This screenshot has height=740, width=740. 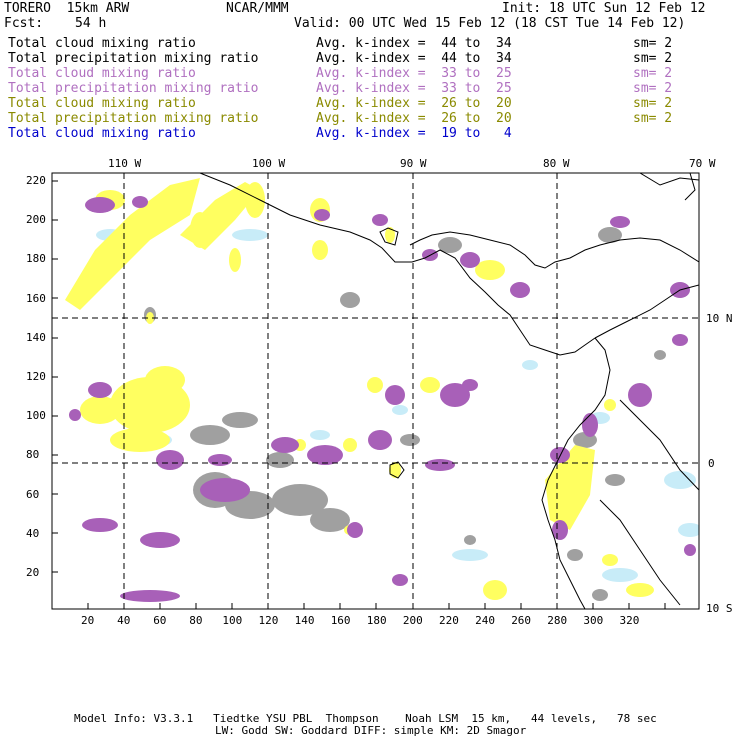 What do you see at coordinates (33, 455) in the screenshot?
I see `y-tick-label: 80` at bounding box center [33, 455].